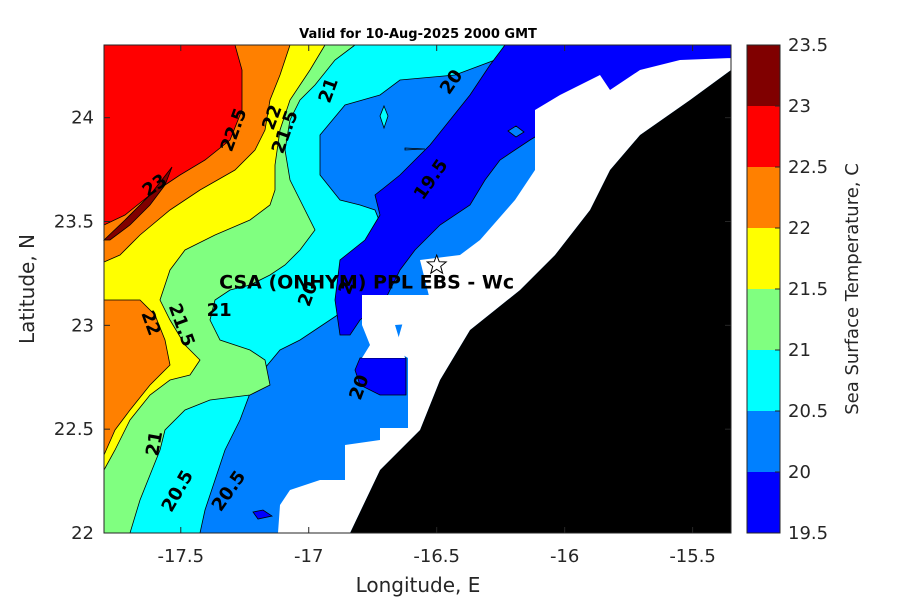  Describe the element at coordinates (436, 264) in the screenshot. I see `site-star-marker` at that location.